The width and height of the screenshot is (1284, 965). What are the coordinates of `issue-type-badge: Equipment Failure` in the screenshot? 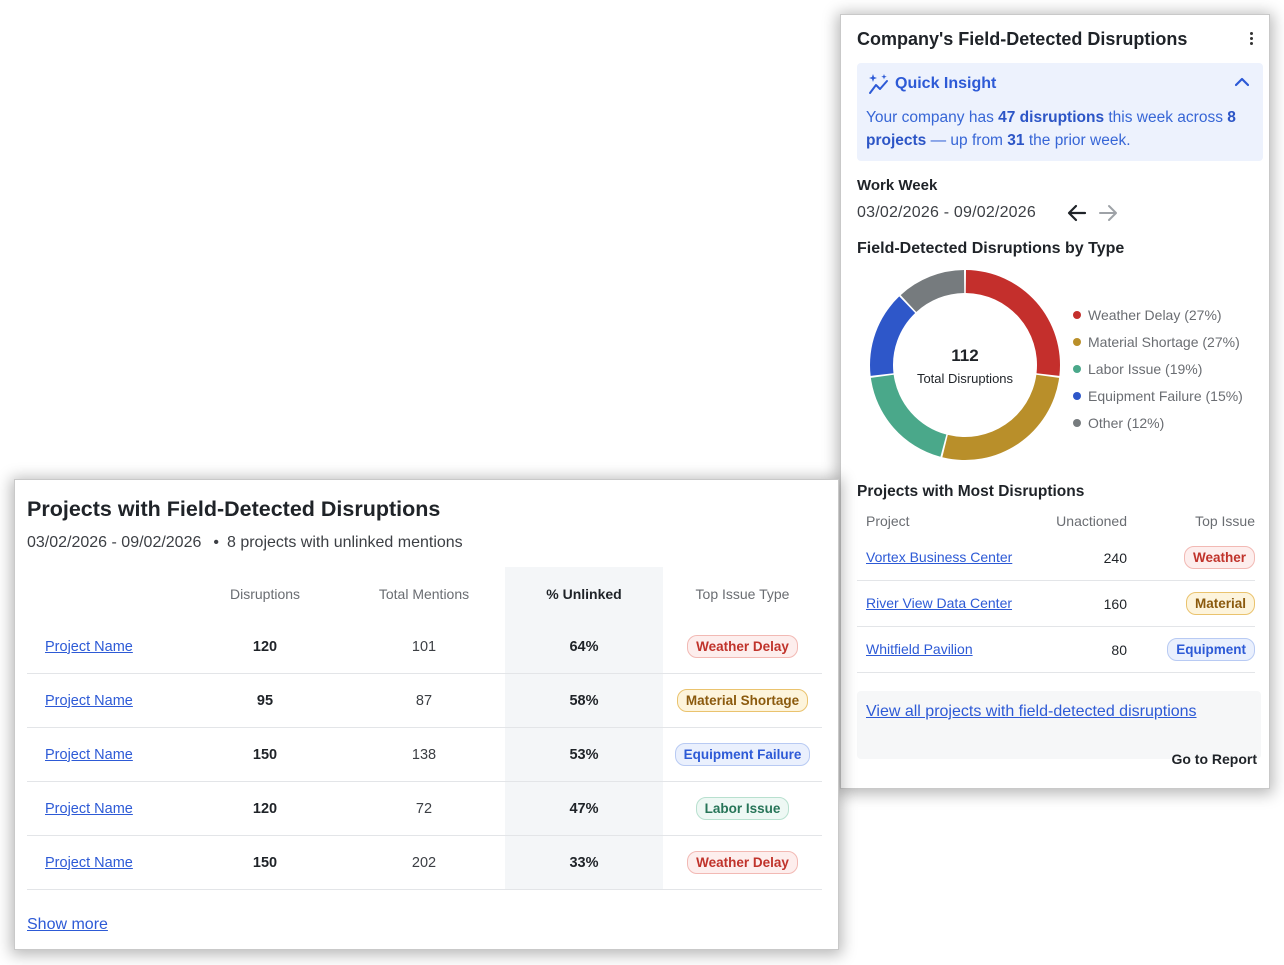 It's located at (742, 754).